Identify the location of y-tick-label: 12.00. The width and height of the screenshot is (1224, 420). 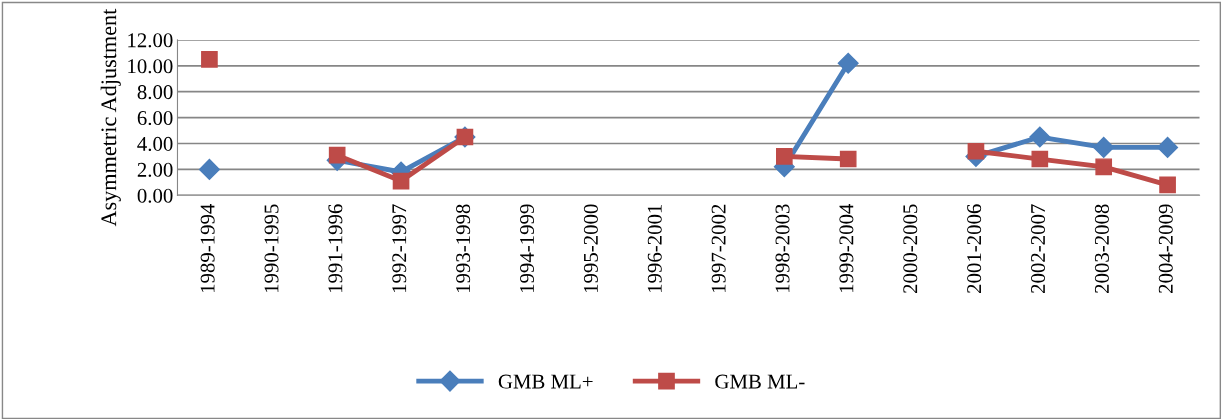
(150, 40).